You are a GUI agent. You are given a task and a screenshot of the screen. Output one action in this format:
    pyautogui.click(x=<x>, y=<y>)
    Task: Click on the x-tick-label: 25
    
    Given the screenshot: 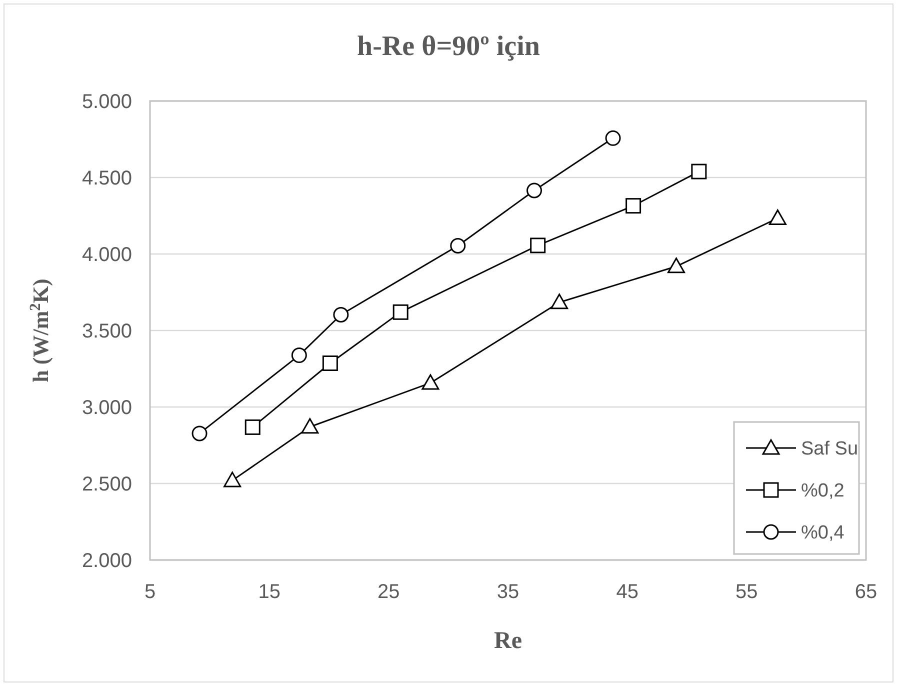 What is the action you would take?
    pyautogui.click(x=389, y=592)
    